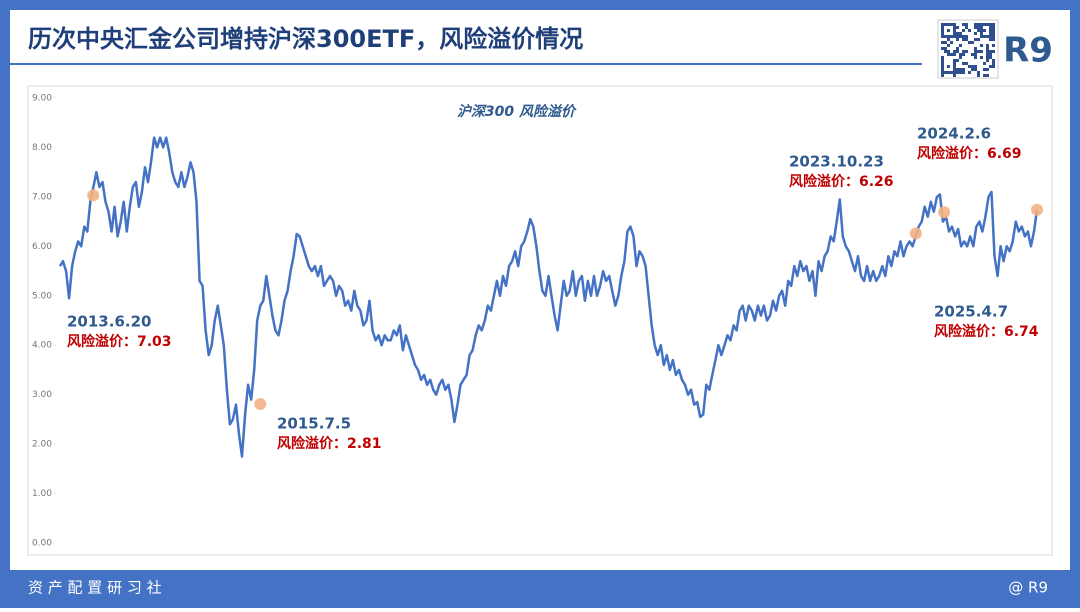  I want to click on annotation-value: 7.03, so click(154, 342).